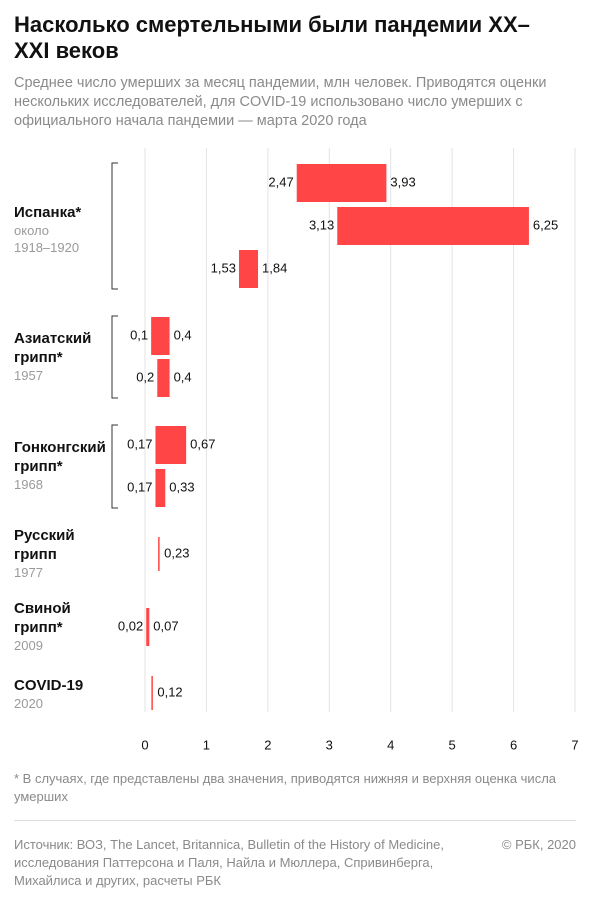  What do you see at coordinates (329, 744) in the screenshot?
I see `x-tick-label: 3` at bounding box center [329, 744].